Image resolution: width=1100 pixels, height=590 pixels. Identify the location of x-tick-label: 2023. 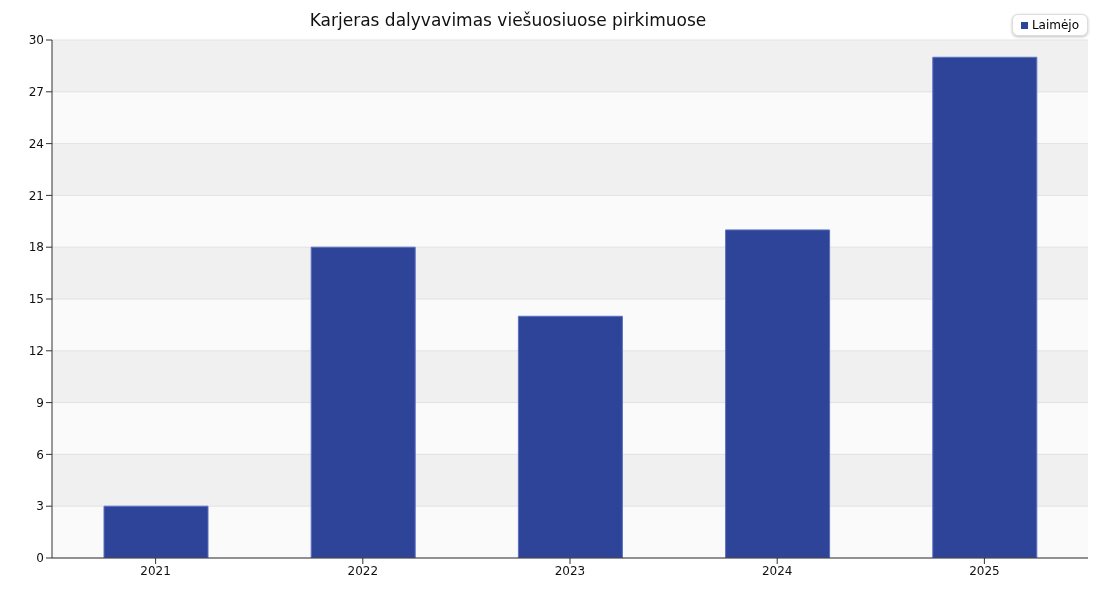
(570, 570).